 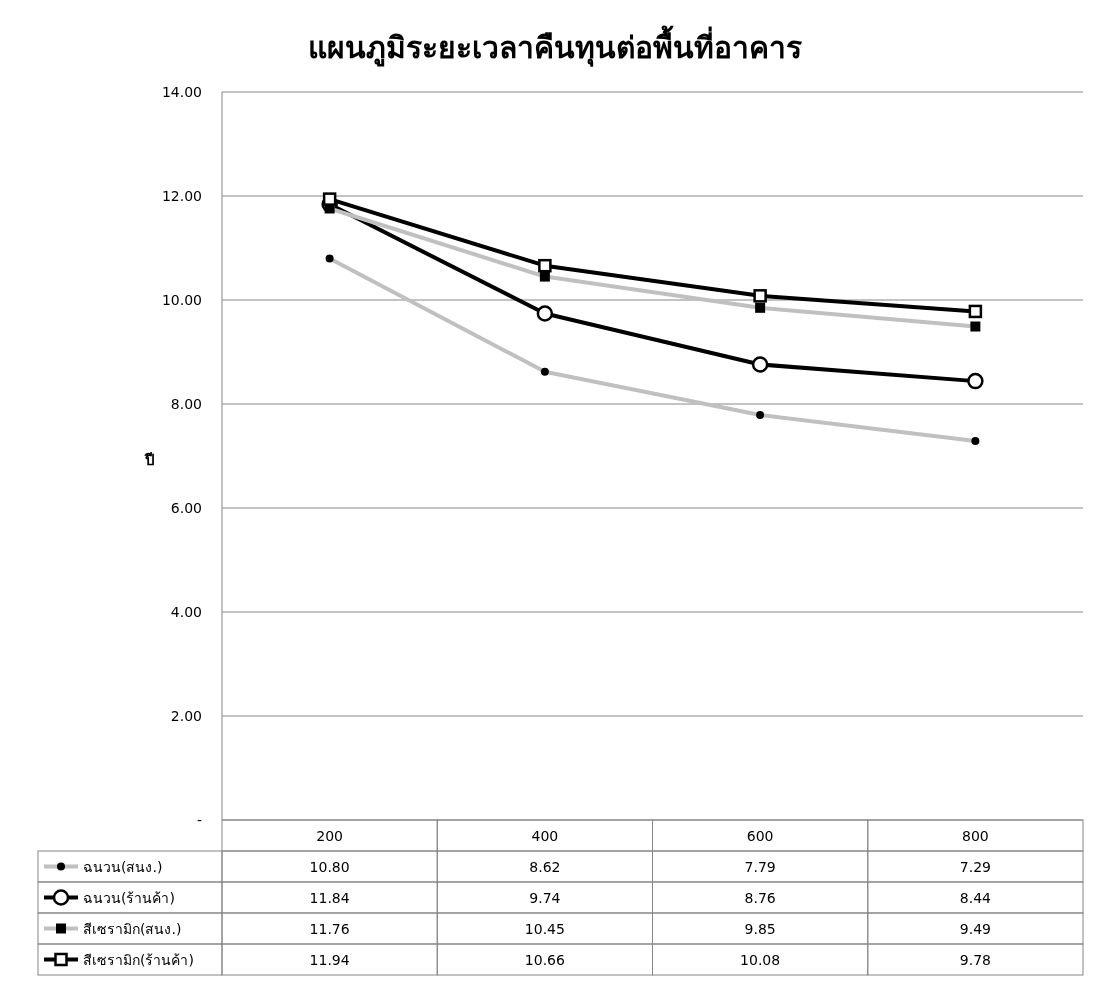 I want to click on y-tick-label: 2.00, so click(x=186, y=716).